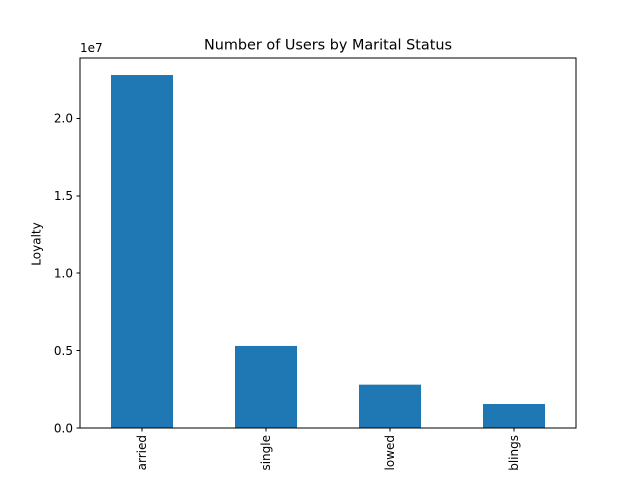 The width and height of the screenshot is (640, 484). Describe the element at coordinates (328, 46) in the screenshot. I see `chart-title: Number of Users by Marital Status` at that location.